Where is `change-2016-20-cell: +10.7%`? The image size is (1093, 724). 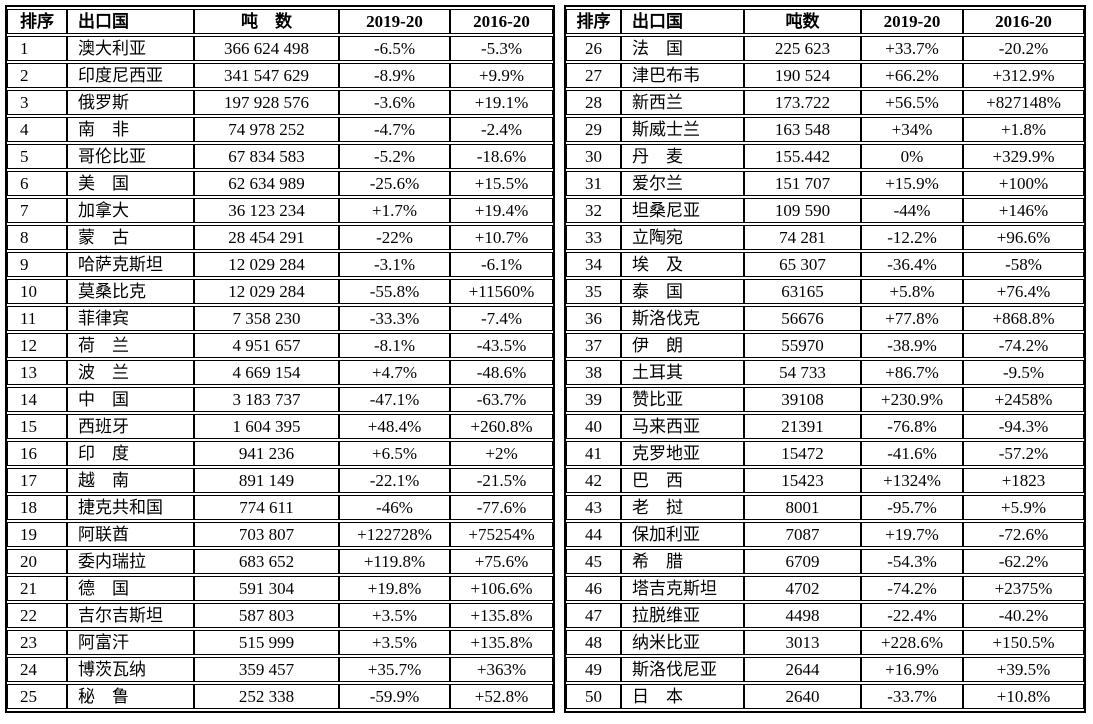 change-2016-20-cell: +10.7% is located at coordinates (501, 237).